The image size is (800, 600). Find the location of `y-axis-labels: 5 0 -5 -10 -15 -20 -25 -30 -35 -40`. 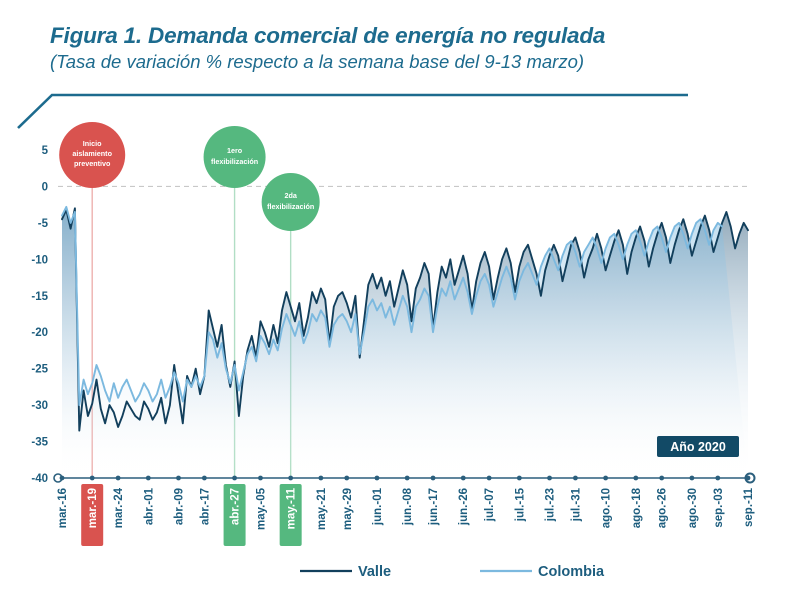

y-axis-labels: 5 0 -5 -10 -15 -20 -25 -30 -35 -40 is located at coordinates (39, 315).